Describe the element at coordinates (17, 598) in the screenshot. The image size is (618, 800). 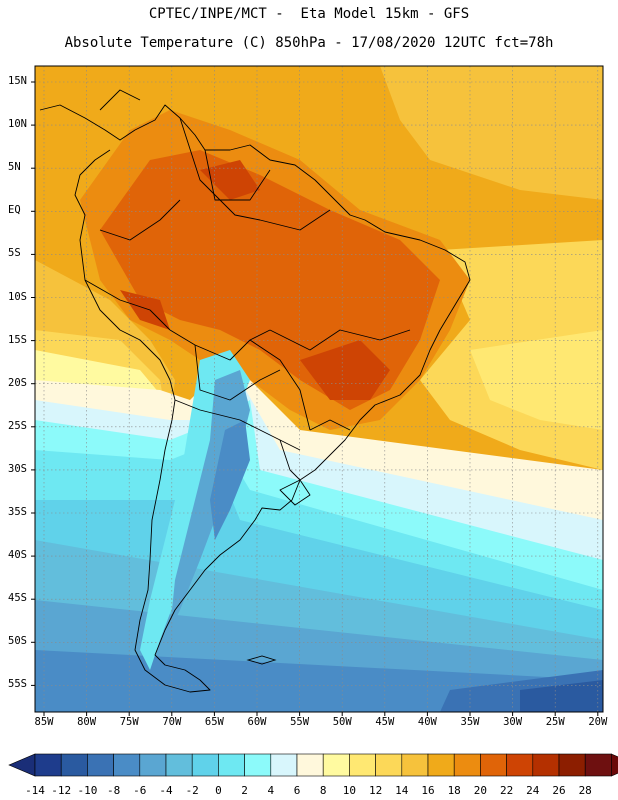
I see `lat-label: 45S` at that location.